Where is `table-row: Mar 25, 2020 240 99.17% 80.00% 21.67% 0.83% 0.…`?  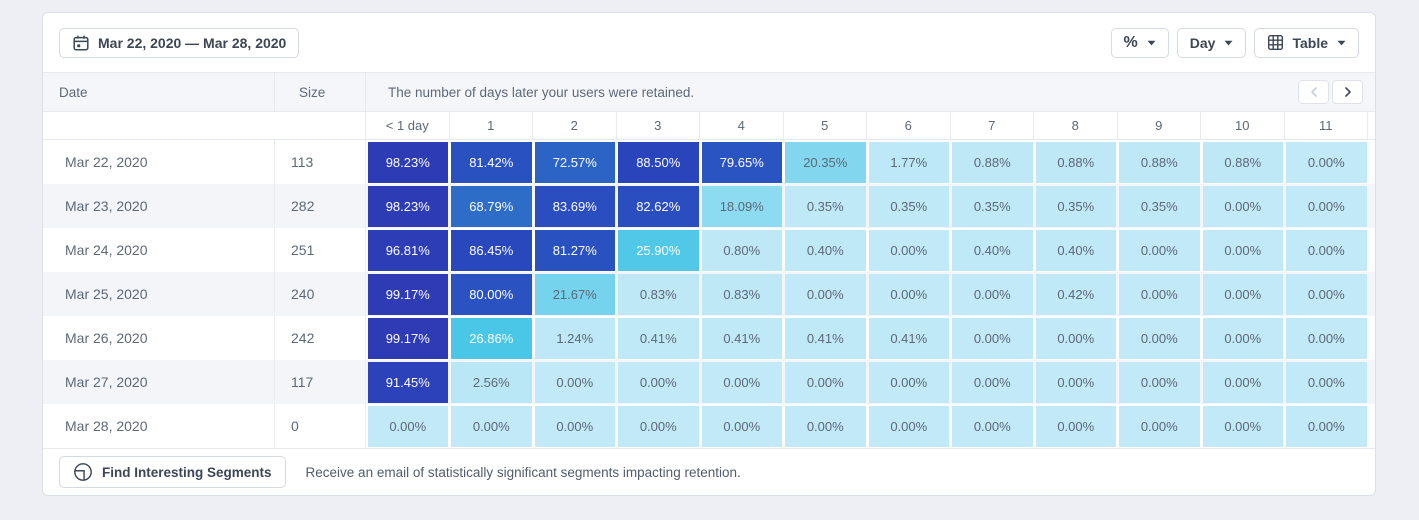
table-row: Mar 25, 2020 240 99.17% 80.00% 21.67% 0.83% 0.… is located at coordinates (709, 294).